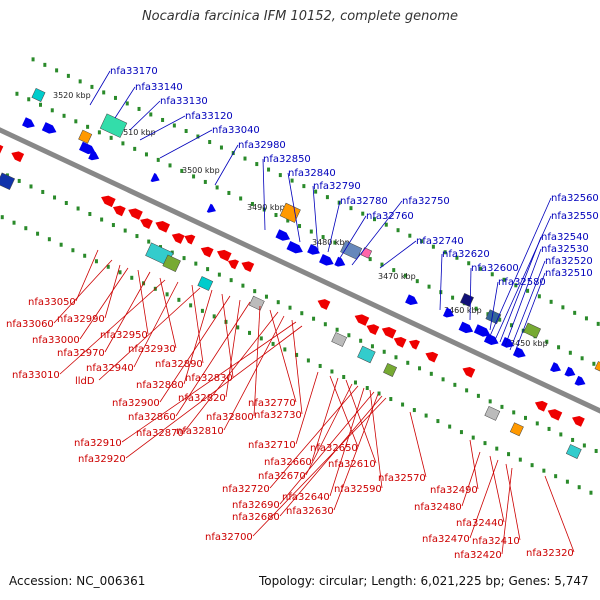 This screenshot has height=600, width=600. I want to click on reverse-gene-label: nfa32570, so click(402, 478).